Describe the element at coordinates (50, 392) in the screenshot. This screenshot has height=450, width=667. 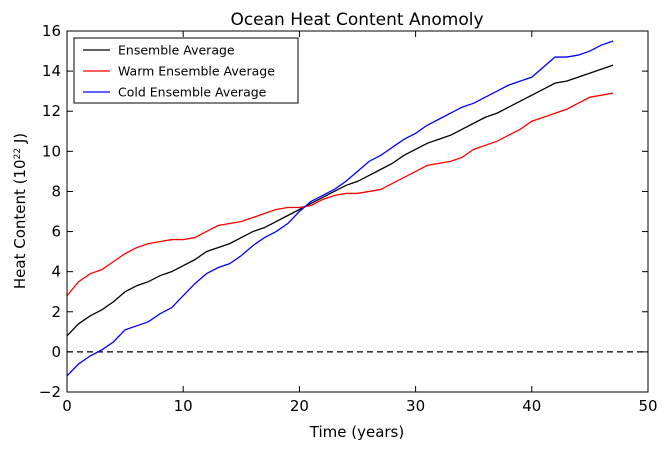
I see `y-tick-label: −2` at that location.